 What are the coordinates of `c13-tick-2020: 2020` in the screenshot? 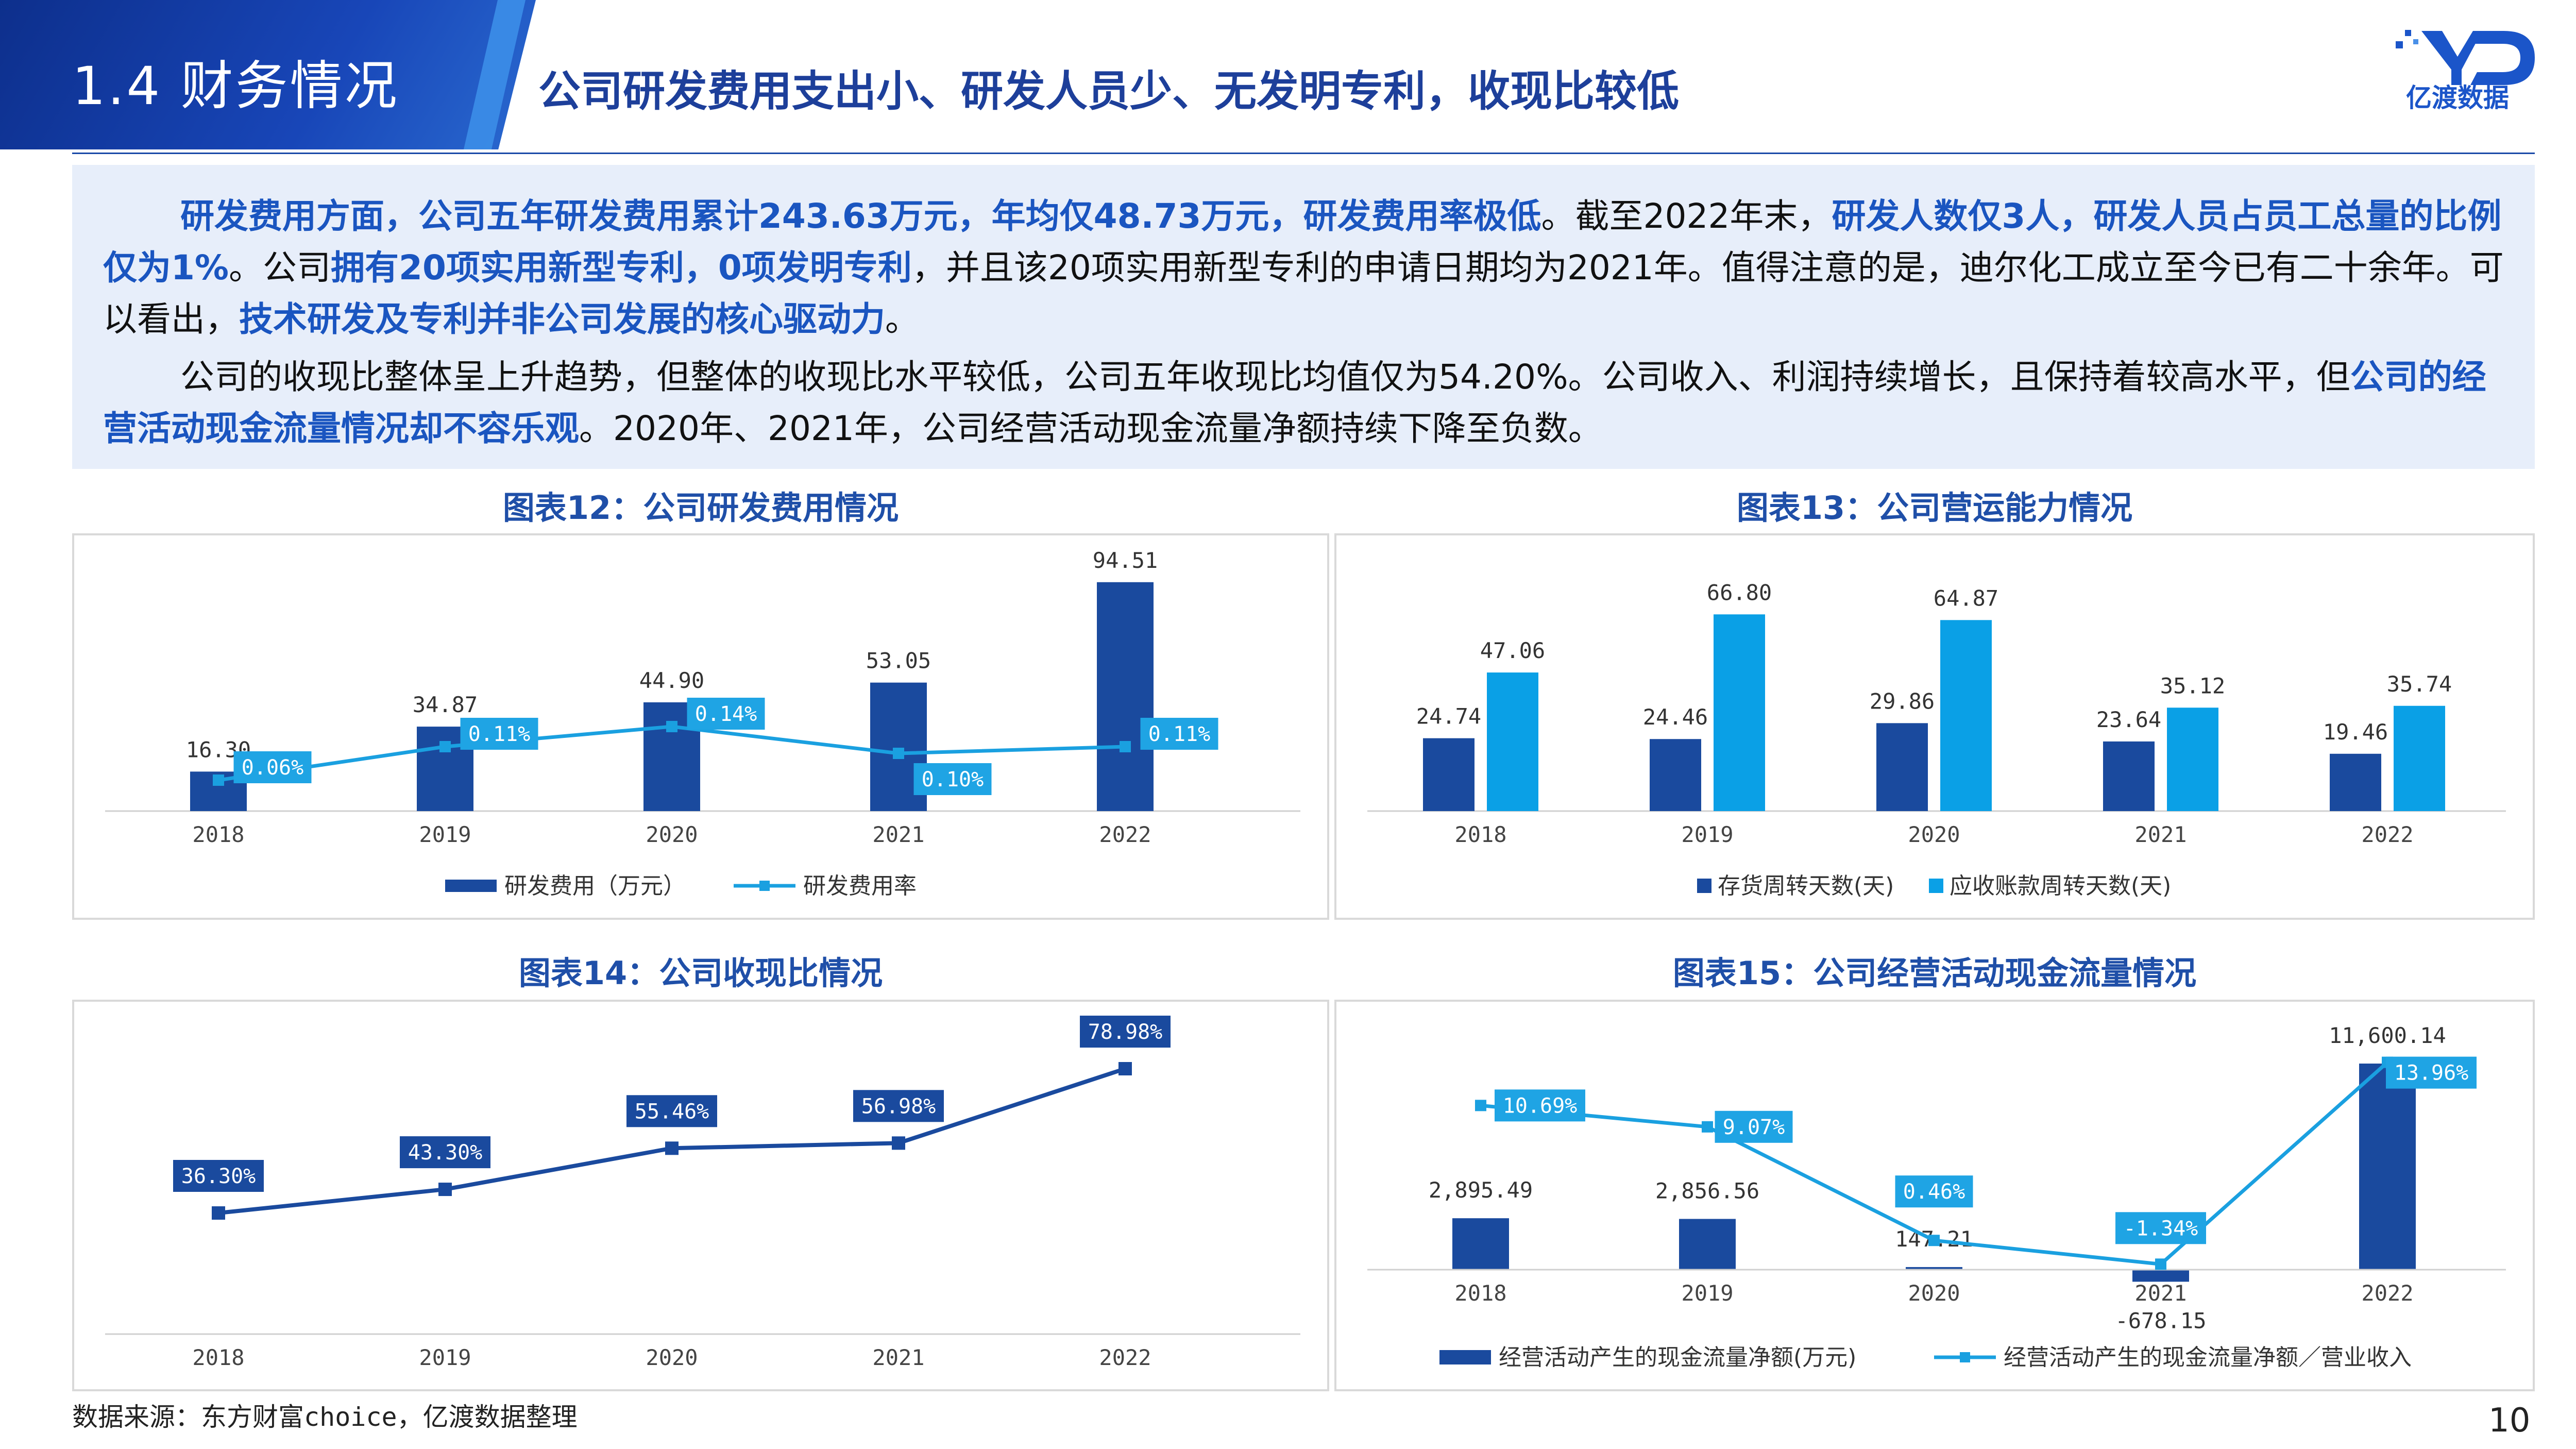 It's located at (1934, 834).